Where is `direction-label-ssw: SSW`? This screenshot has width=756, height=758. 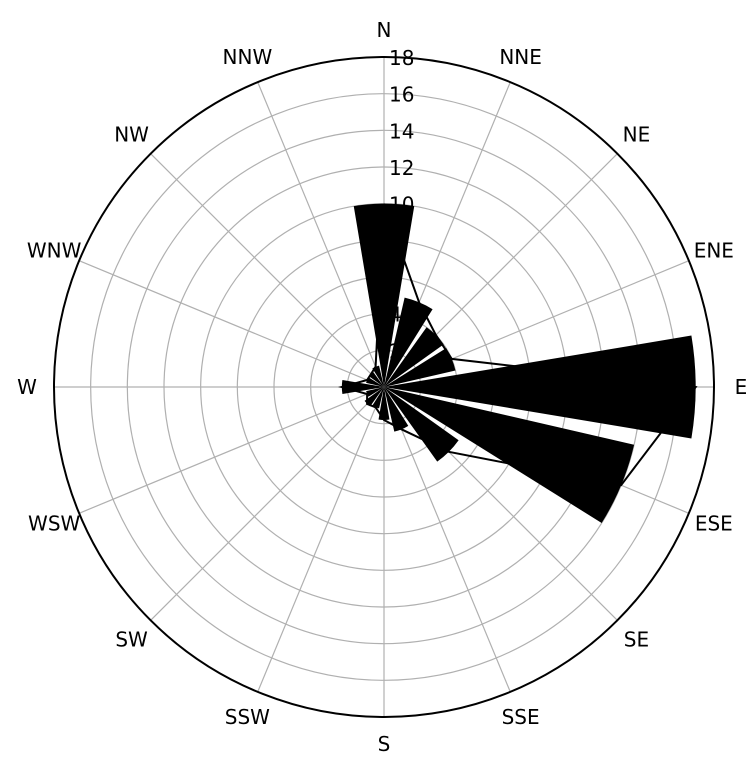 direction-label-ssw: SSW is located at coordinates (247, 717).